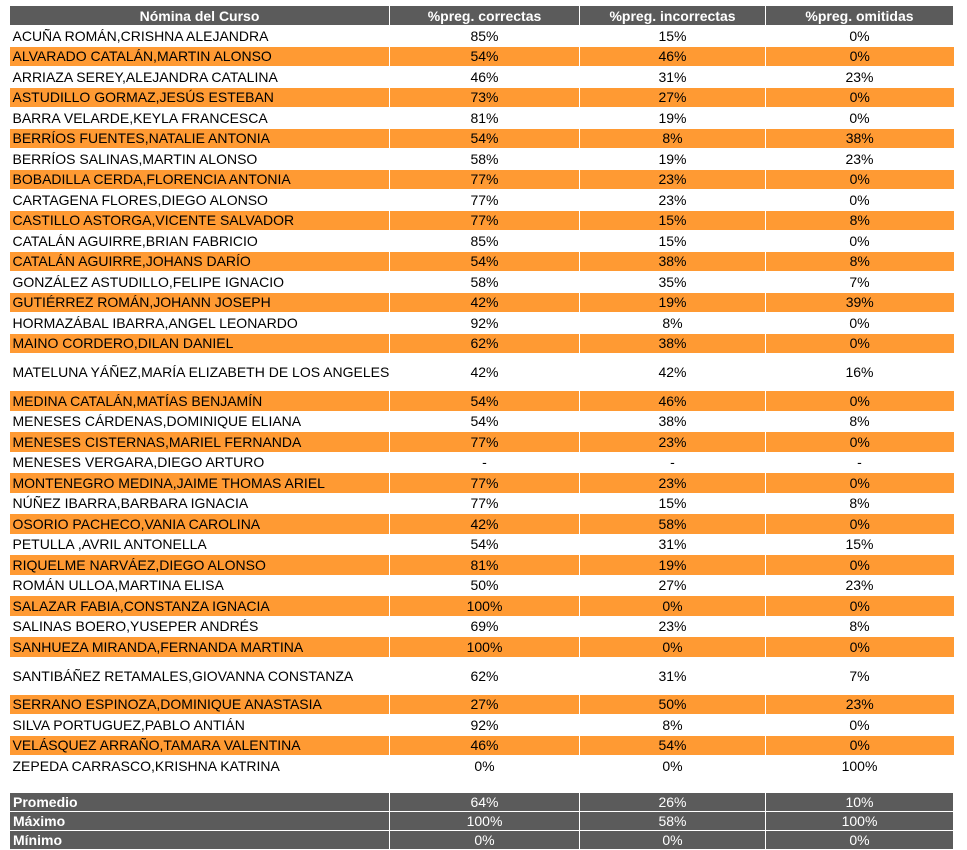 The height and width of the screenshot is (850, 967). Describe the element at coordinates (199, 647) in the screenshot. I see `cell-student-name: SANHUEZA MIRANDA,FERNANDA MARTINA` at that location.